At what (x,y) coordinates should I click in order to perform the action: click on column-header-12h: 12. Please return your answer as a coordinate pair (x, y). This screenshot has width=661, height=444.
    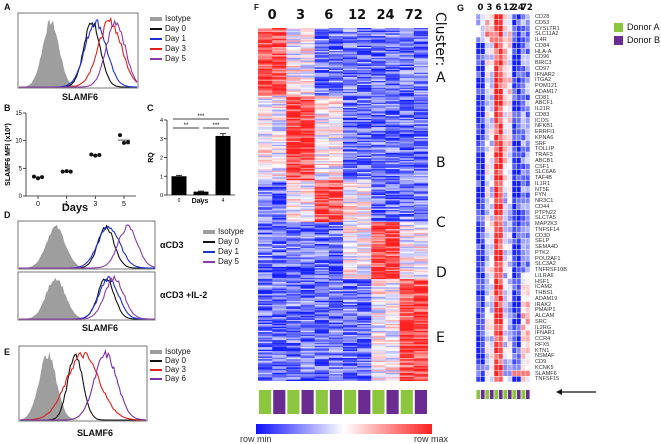
    Looking at the image, I should click on (357, 15).